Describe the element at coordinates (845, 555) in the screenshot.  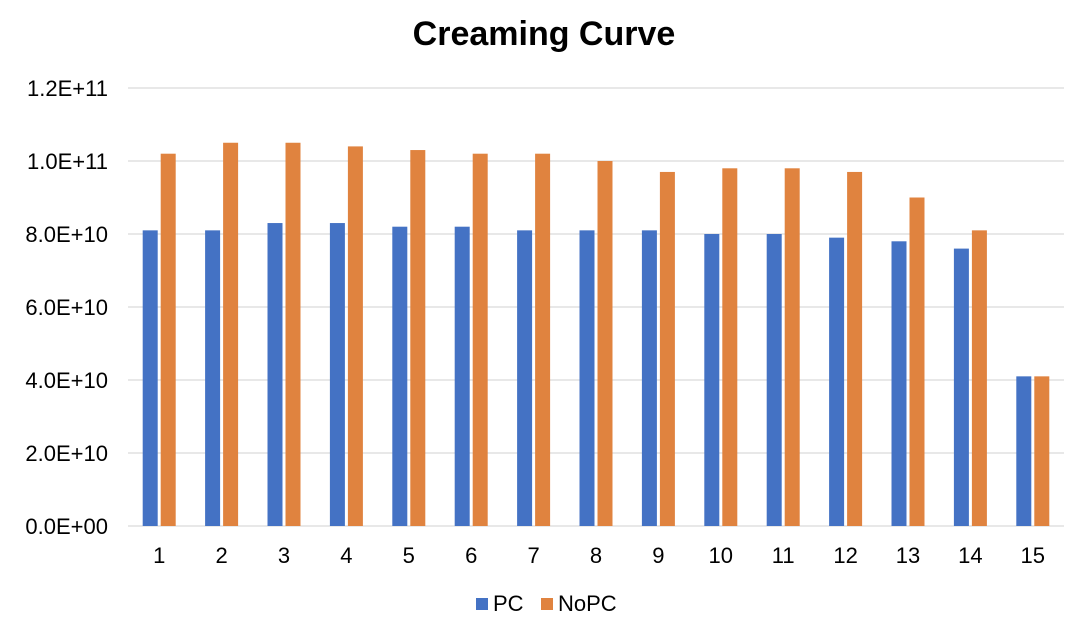
I see `x-tick-label: 12` at that location.